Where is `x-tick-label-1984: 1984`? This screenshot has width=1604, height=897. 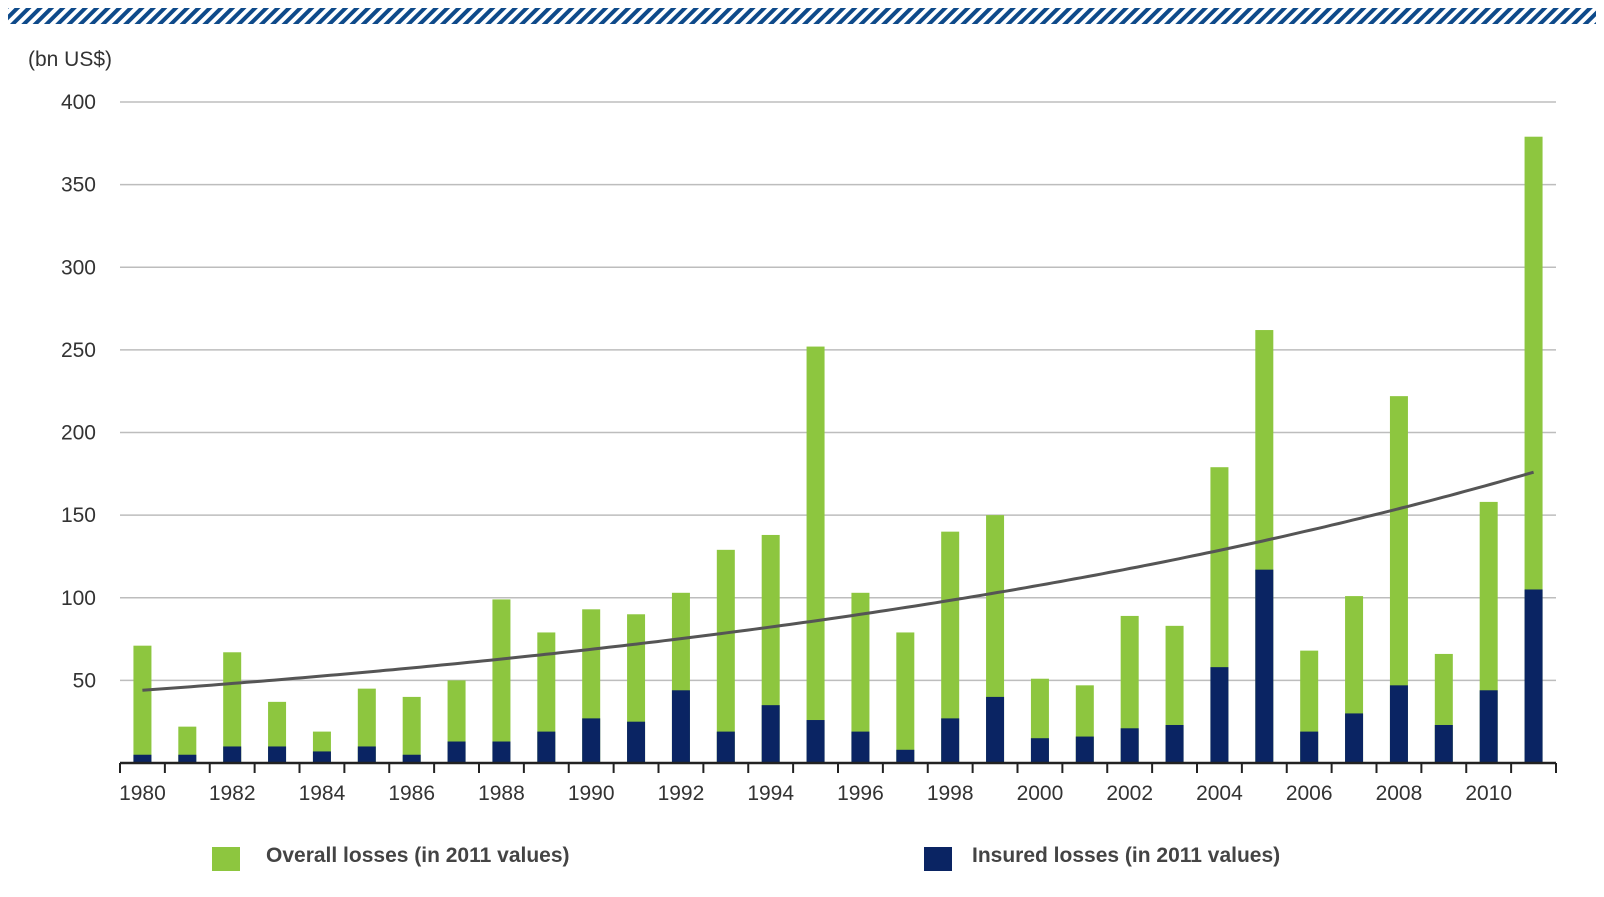 x-tick-label-1984: 1984 is located at coordinates (322, 793).